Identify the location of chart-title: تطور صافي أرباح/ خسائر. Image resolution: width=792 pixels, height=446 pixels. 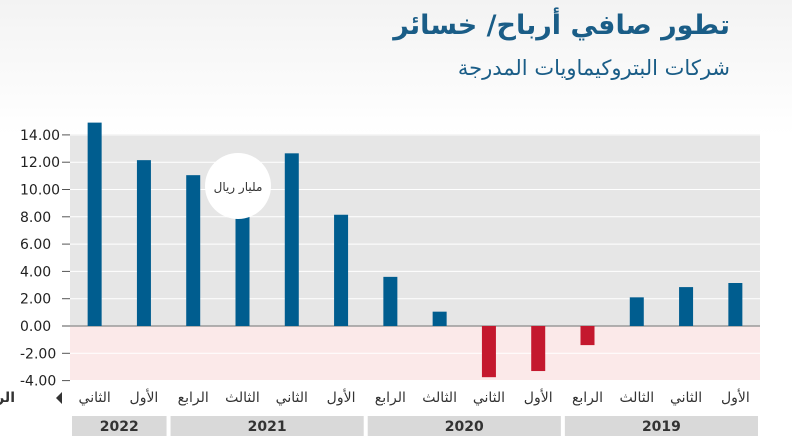
(561, 25).